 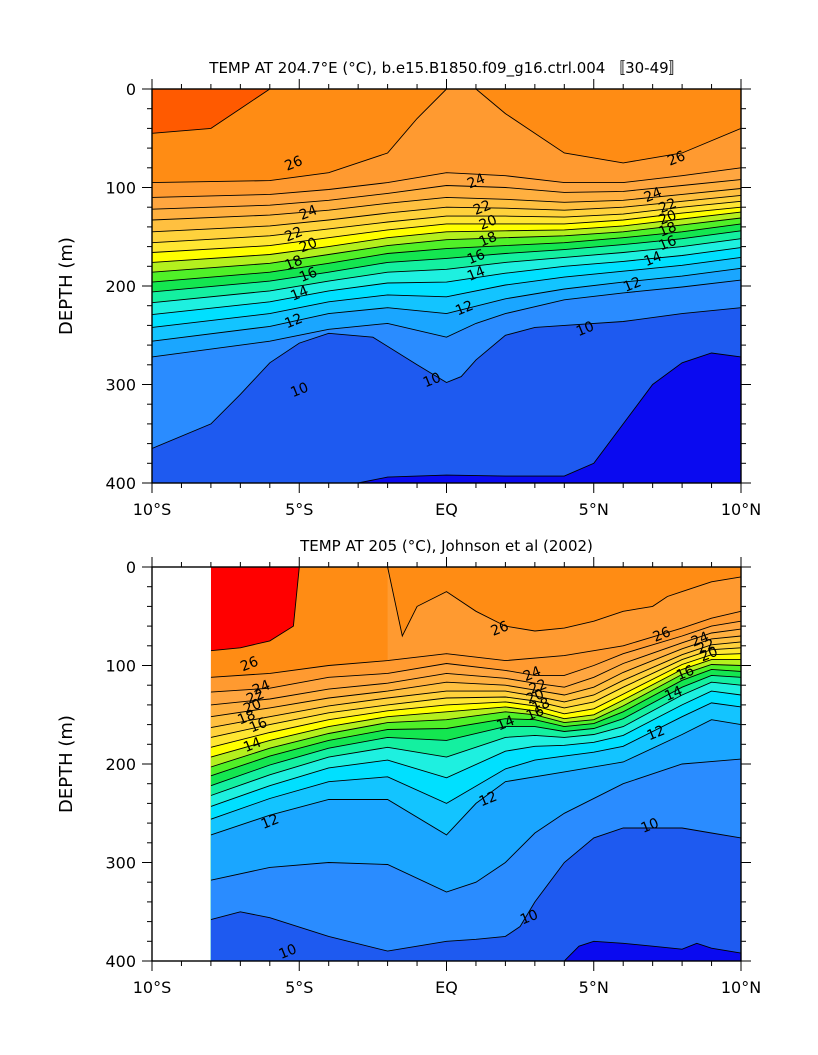 I want to click on x-tick-label: 5°S, so click(x=299, y=987).